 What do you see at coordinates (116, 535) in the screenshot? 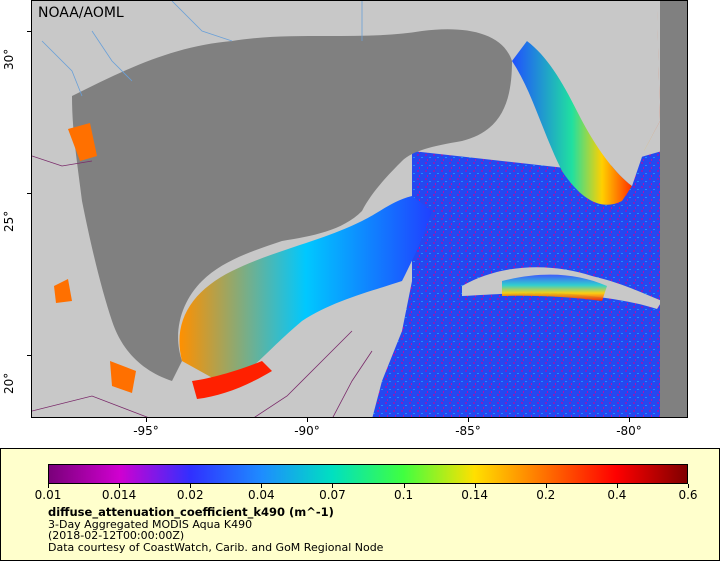
I see `time-stamp: (2018-02-12T00:00:00Z)` at bounding box center [116, 535].